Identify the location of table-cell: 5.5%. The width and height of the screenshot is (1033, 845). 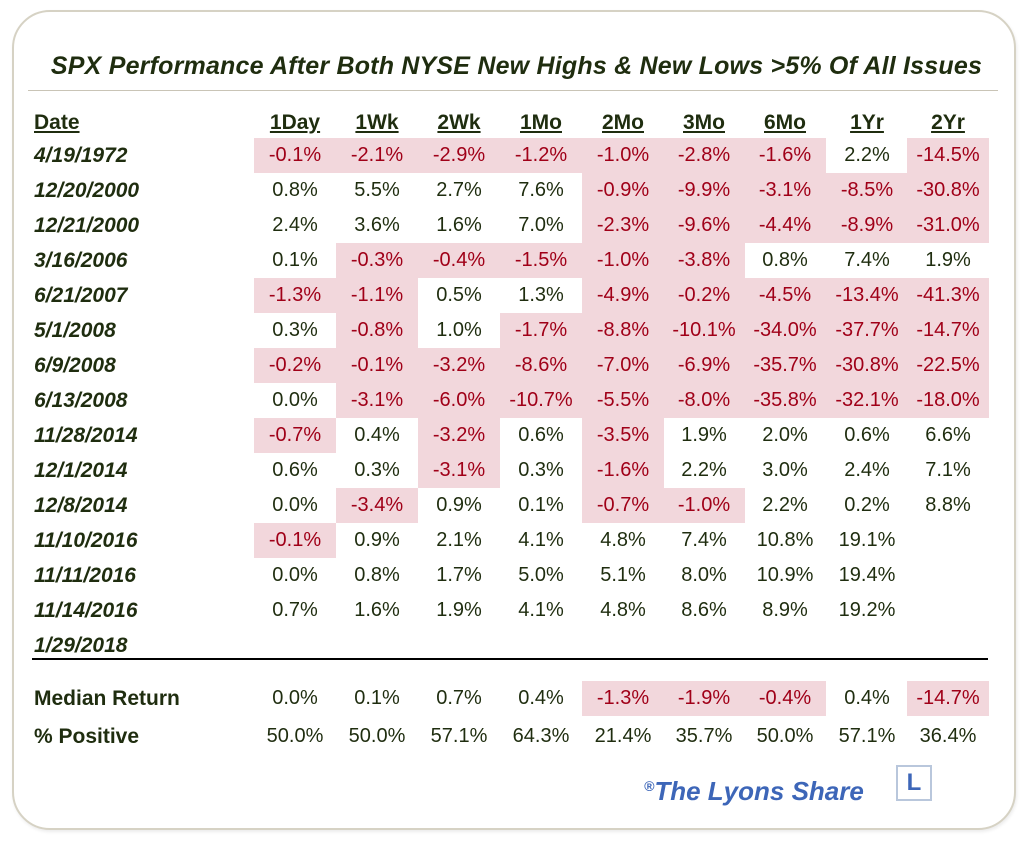
(377, 190).